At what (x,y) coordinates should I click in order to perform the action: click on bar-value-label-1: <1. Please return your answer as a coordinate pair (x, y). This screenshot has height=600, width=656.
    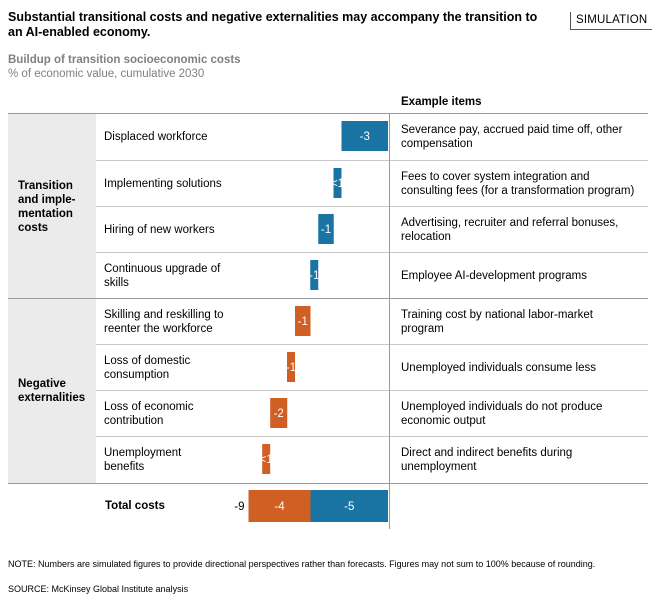
    Looking at the image, I should click on (337, 184).